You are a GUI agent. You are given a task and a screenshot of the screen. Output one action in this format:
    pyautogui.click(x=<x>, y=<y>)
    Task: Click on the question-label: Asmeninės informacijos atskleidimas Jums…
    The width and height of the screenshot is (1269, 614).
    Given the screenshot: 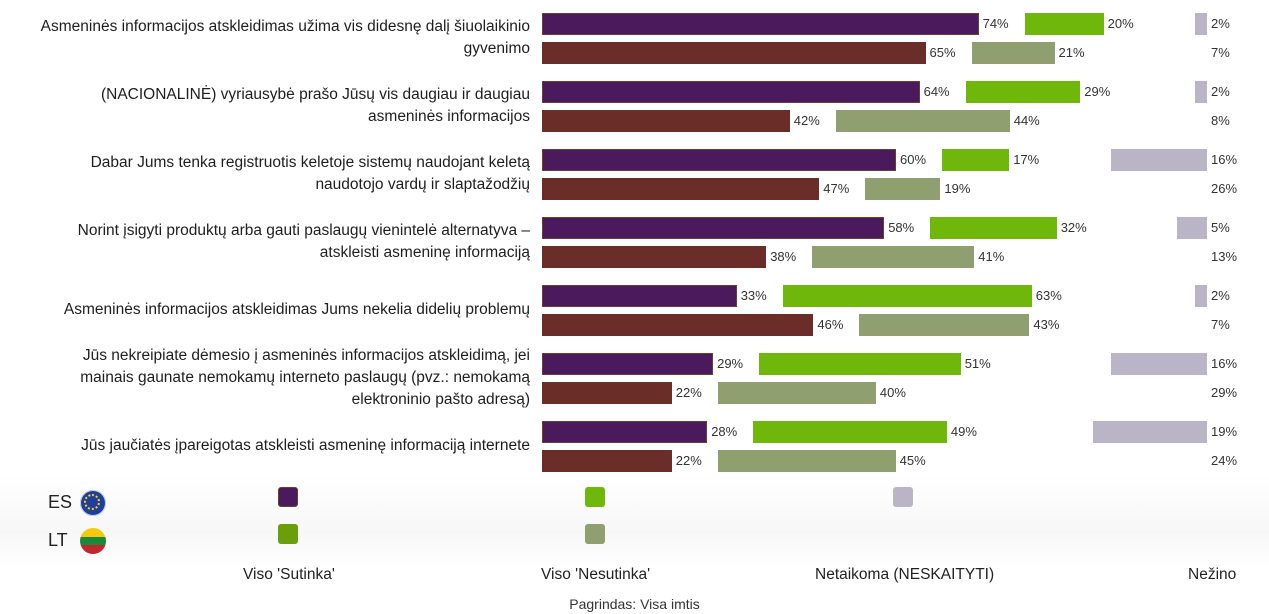 What is the action you would take?
    pyautogui.click(x=265, y=310)
    